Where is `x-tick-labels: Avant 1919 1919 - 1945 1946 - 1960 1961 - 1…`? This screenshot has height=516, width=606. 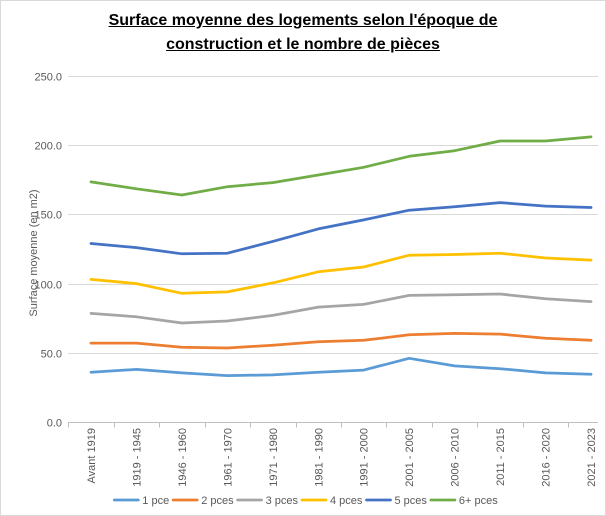 x-tick-labels: Avant 1919 1919 - 1945 1946 - 1960 1961 - 1… is located at coordinates (342, 457).